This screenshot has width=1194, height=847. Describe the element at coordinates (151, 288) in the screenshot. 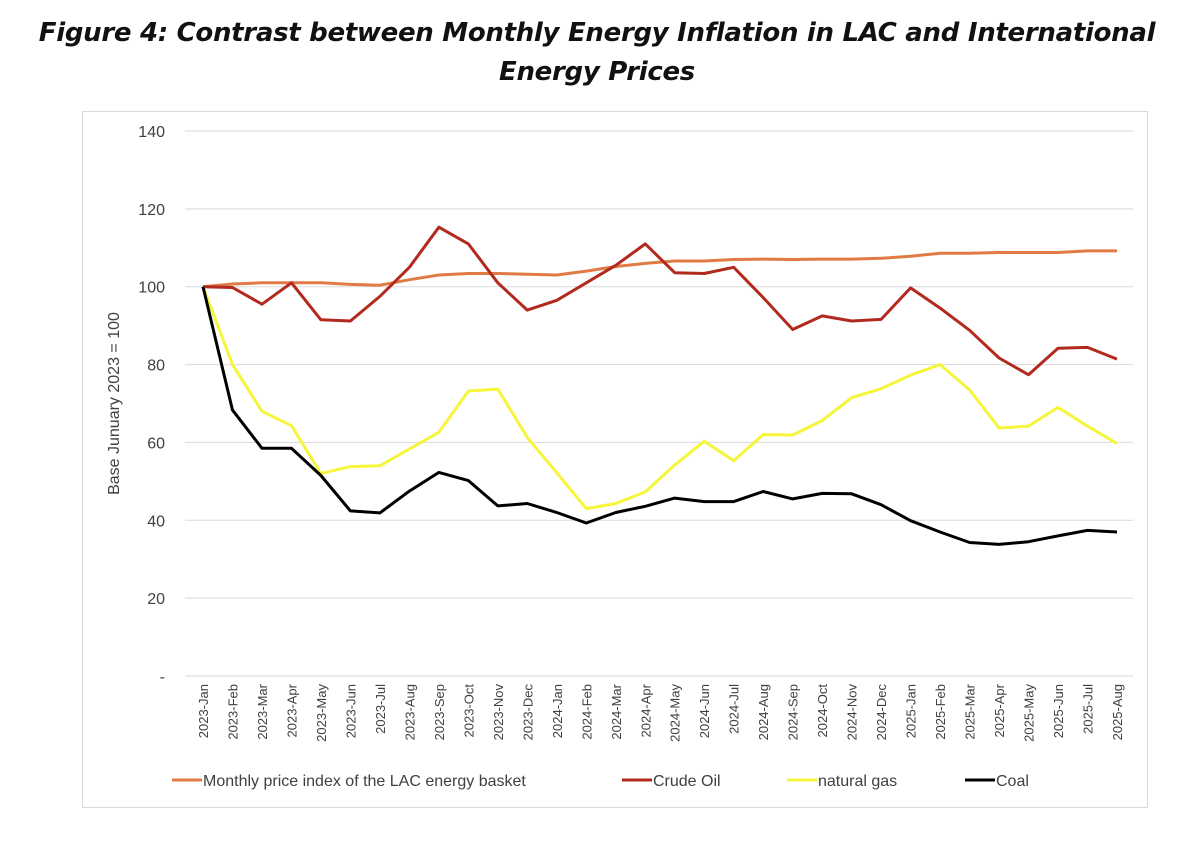

I see `y-tick-label: 100` at that location.